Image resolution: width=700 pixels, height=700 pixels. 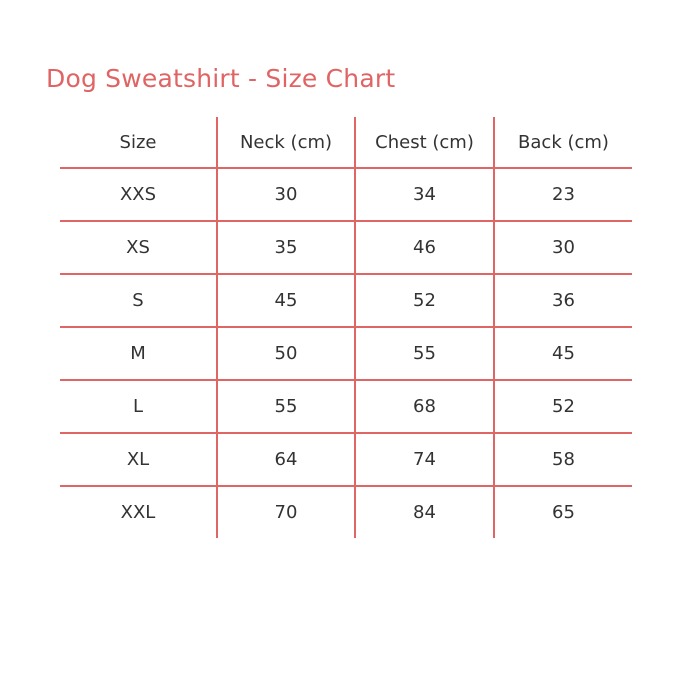 I want to click on table-cell: 58, so click(x=562, y=459).